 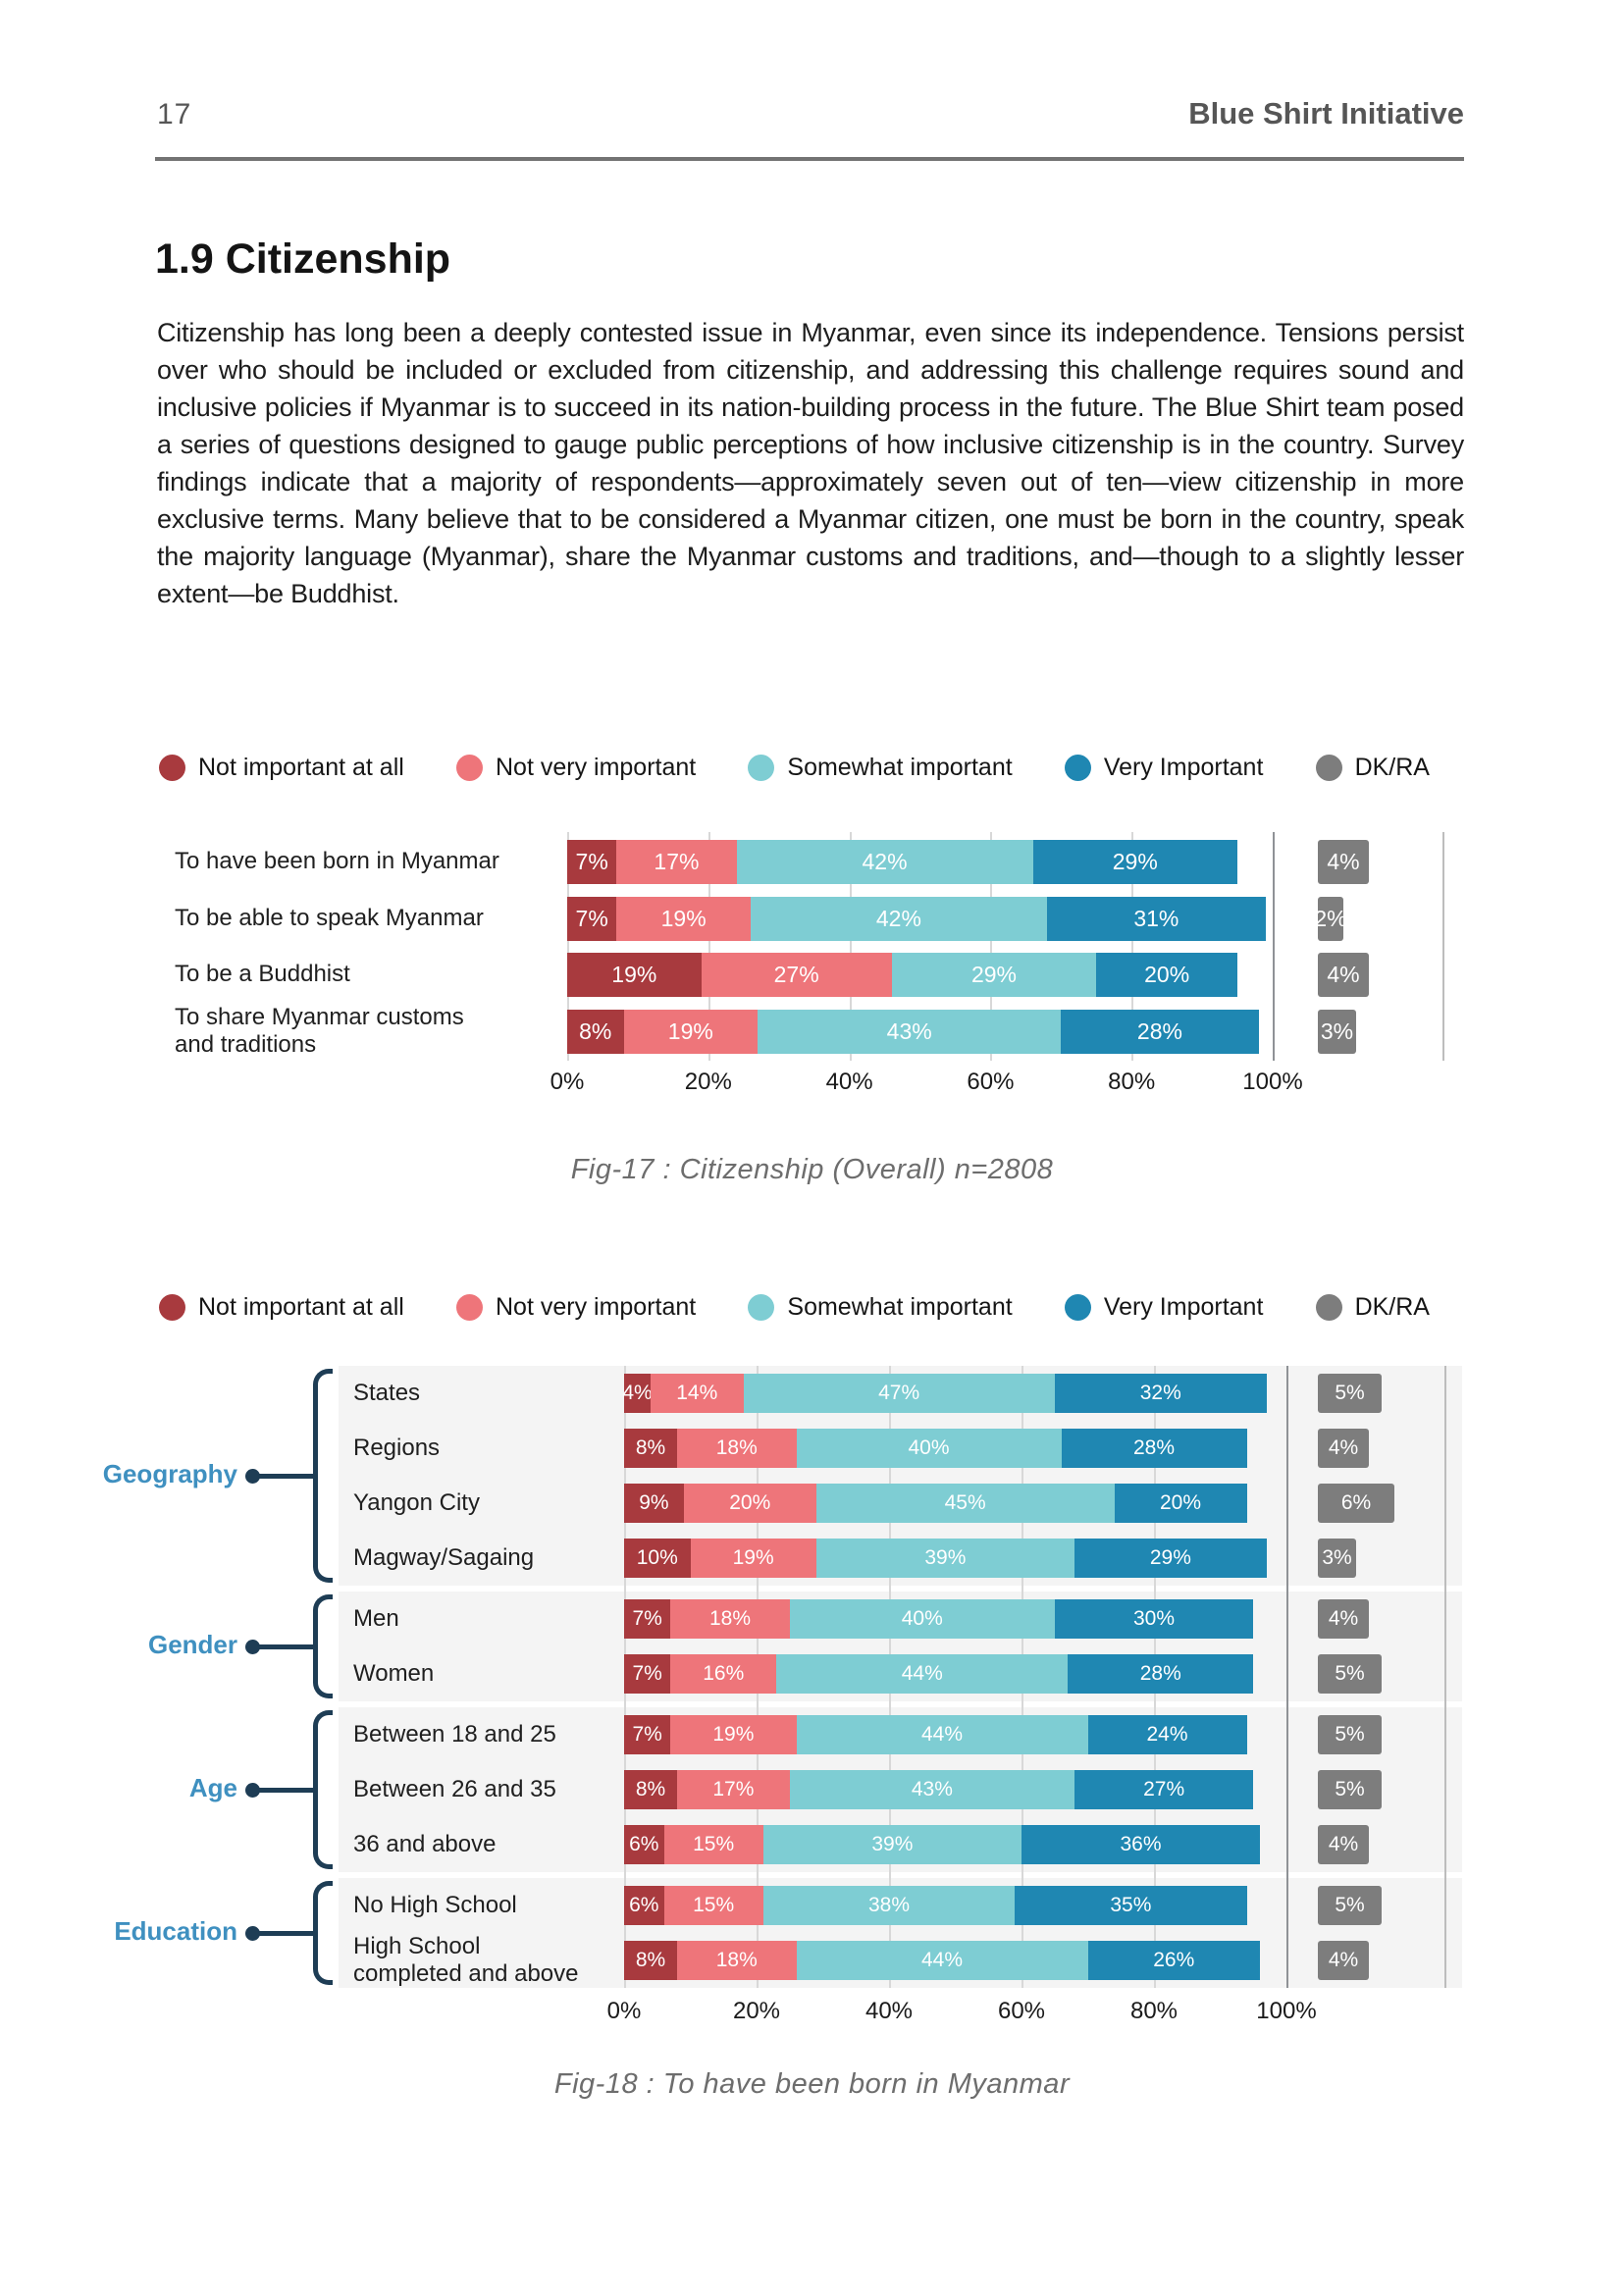 I want to click on bar-segment-somewhat-important: 29%, so click(x=994, y=975).